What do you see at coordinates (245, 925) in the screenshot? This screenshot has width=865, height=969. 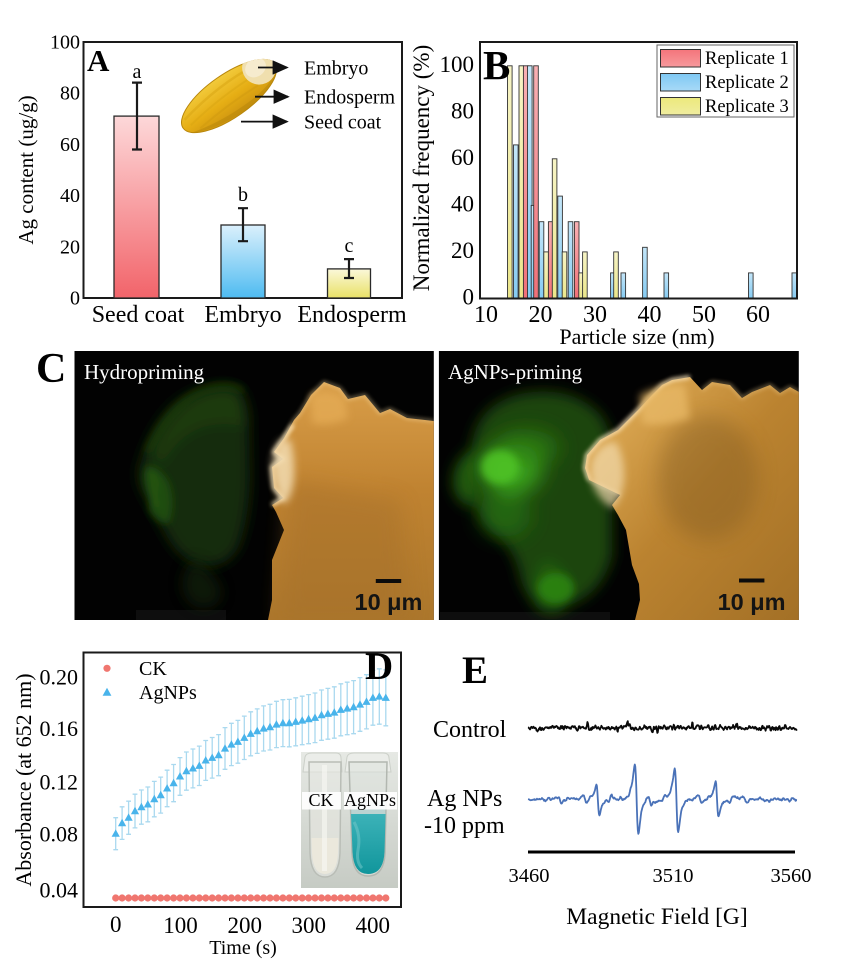 I see `svg-text: 200` at bounding box center [245, 925].